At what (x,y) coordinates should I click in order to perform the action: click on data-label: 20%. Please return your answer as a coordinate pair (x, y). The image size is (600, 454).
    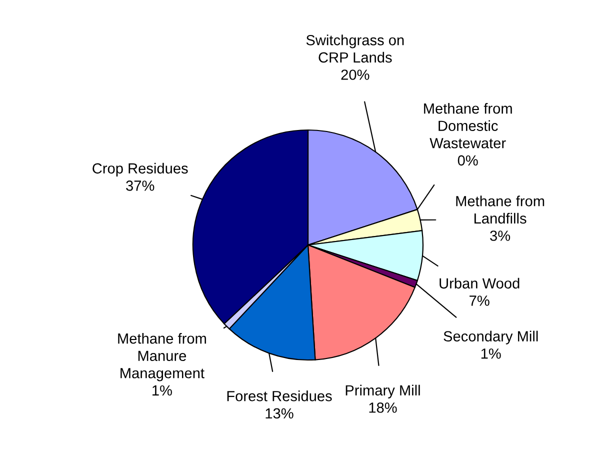
    Looking at the image, I should click on (355, 75).